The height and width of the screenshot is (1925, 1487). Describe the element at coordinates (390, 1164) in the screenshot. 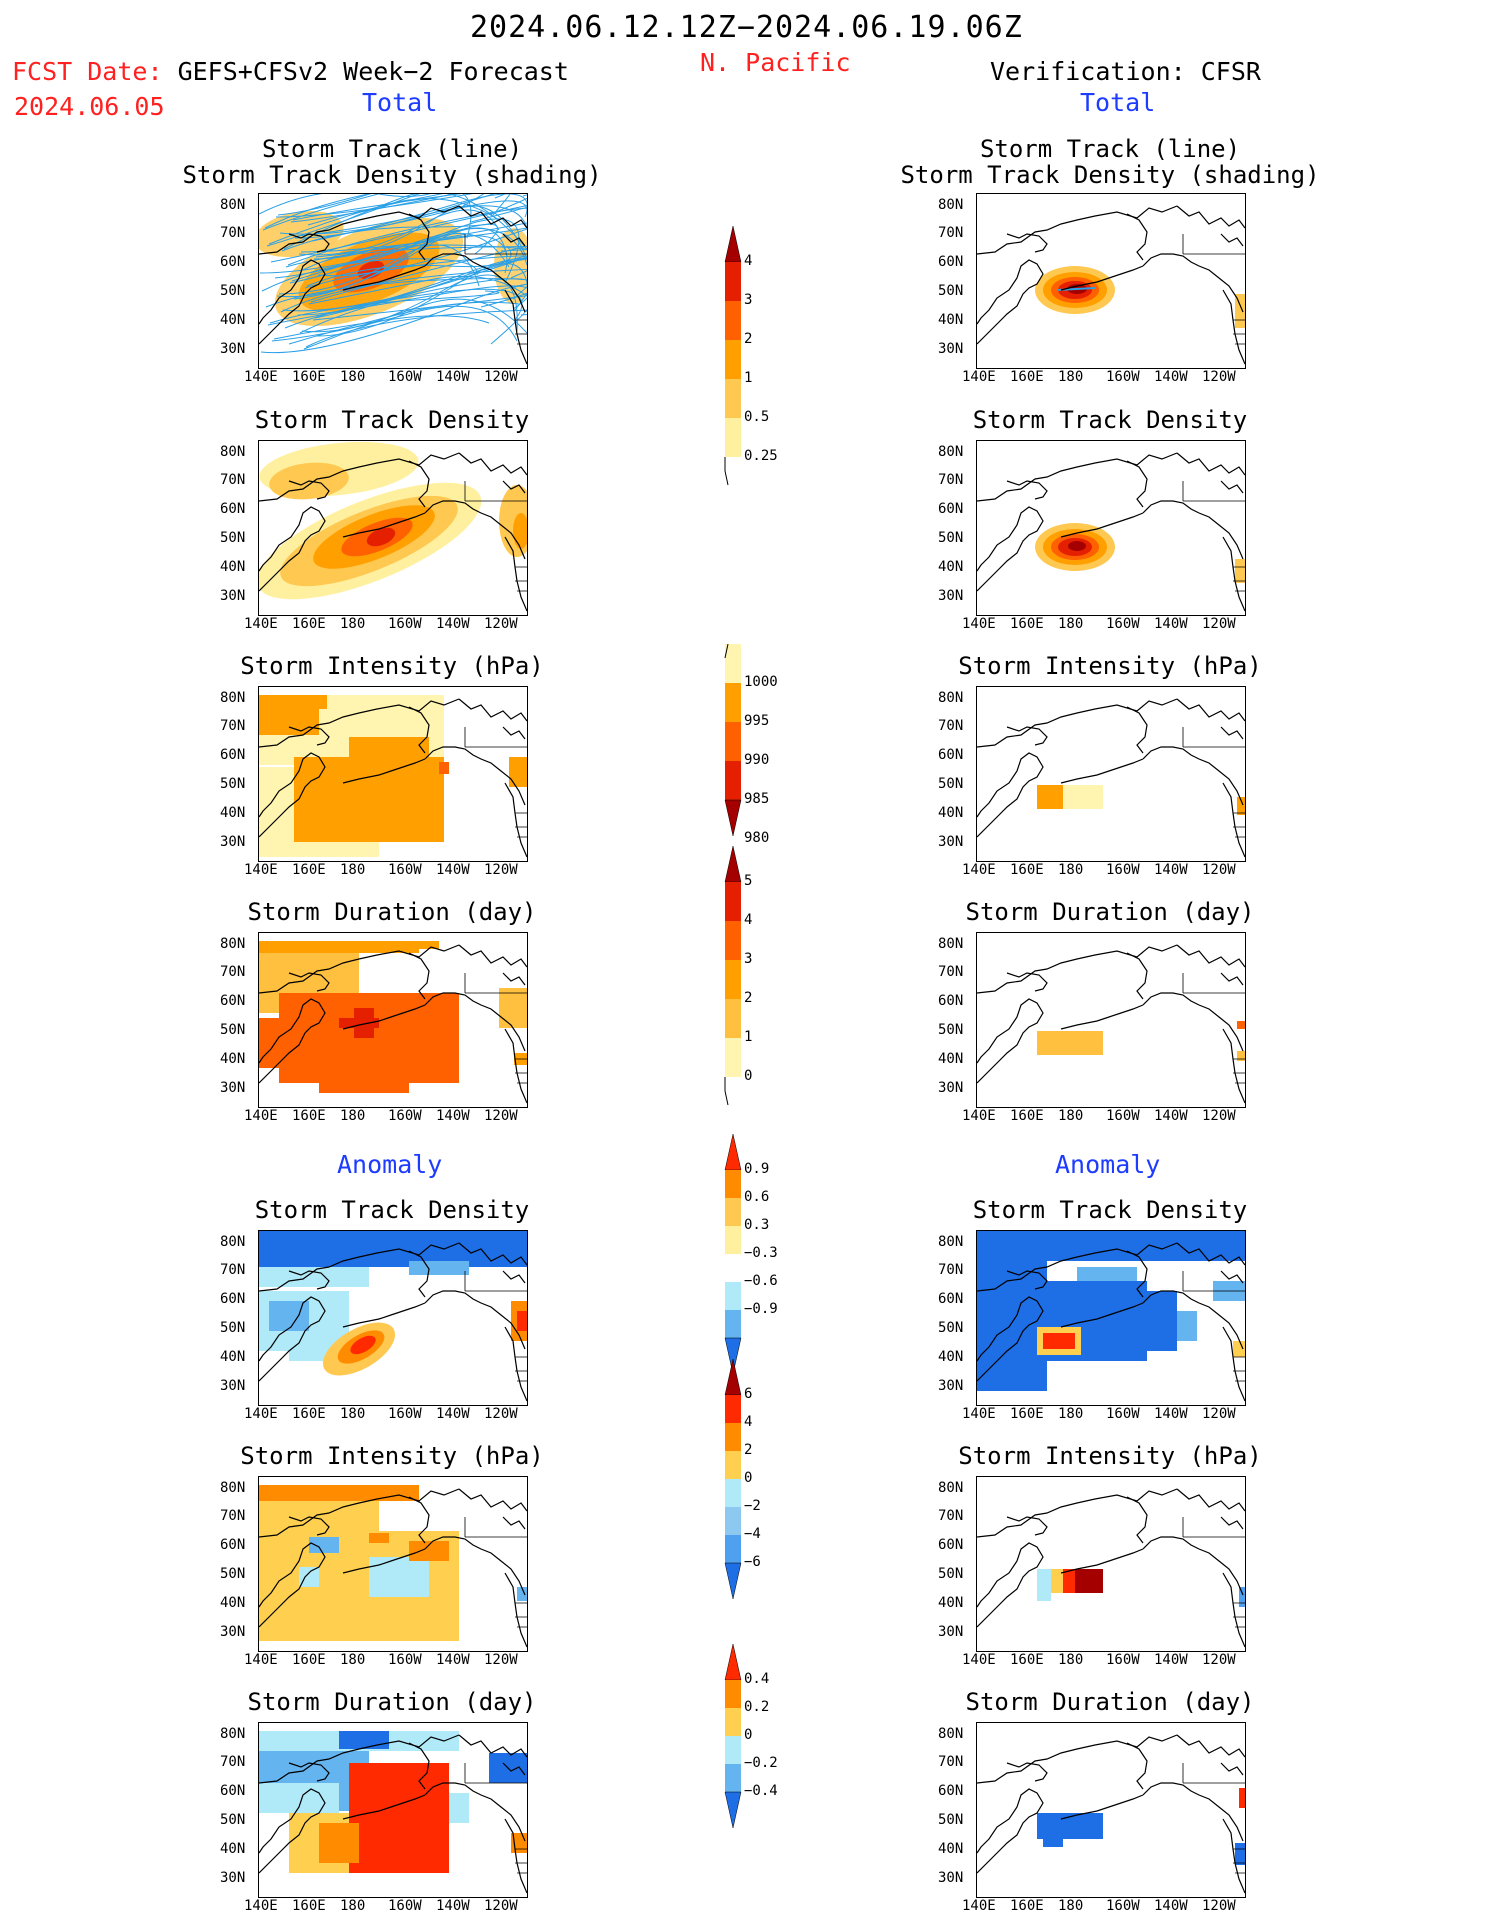

I see `section-anomaly-left: Anomaly` at that location.